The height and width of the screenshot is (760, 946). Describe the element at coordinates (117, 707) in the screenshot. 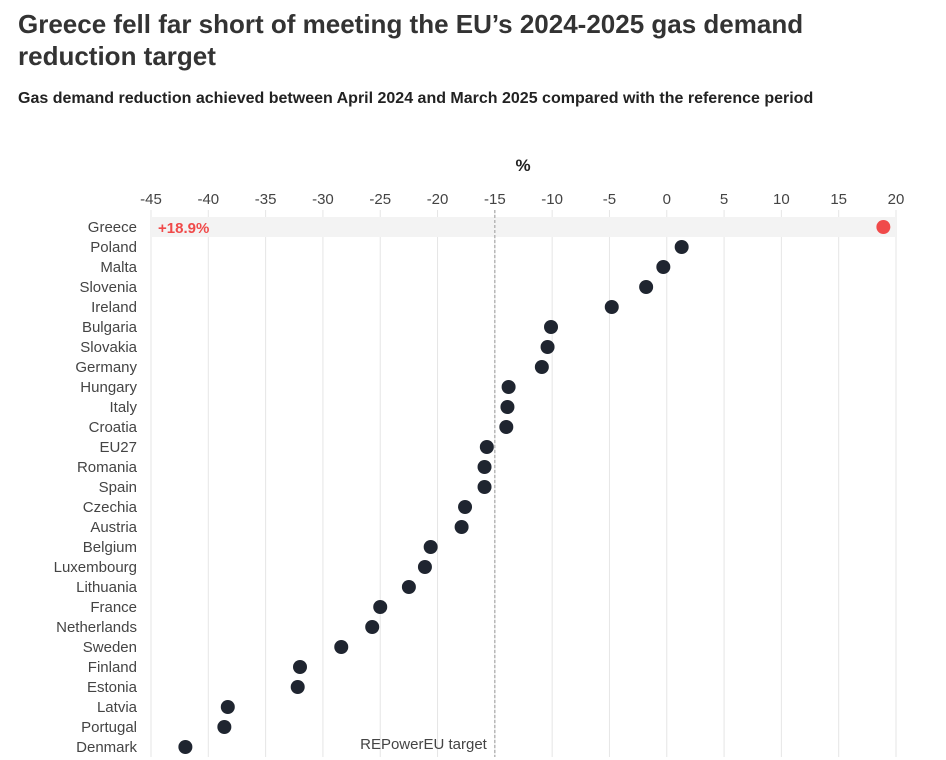

I see `country-label: Latvia` at that location.